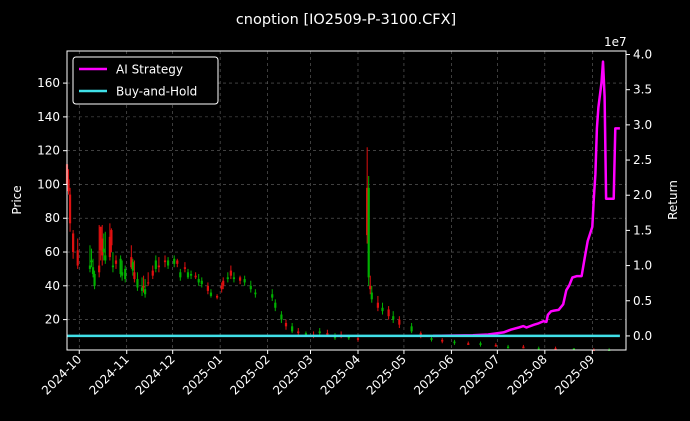  I want to click on legend-box, so click(145, 80).